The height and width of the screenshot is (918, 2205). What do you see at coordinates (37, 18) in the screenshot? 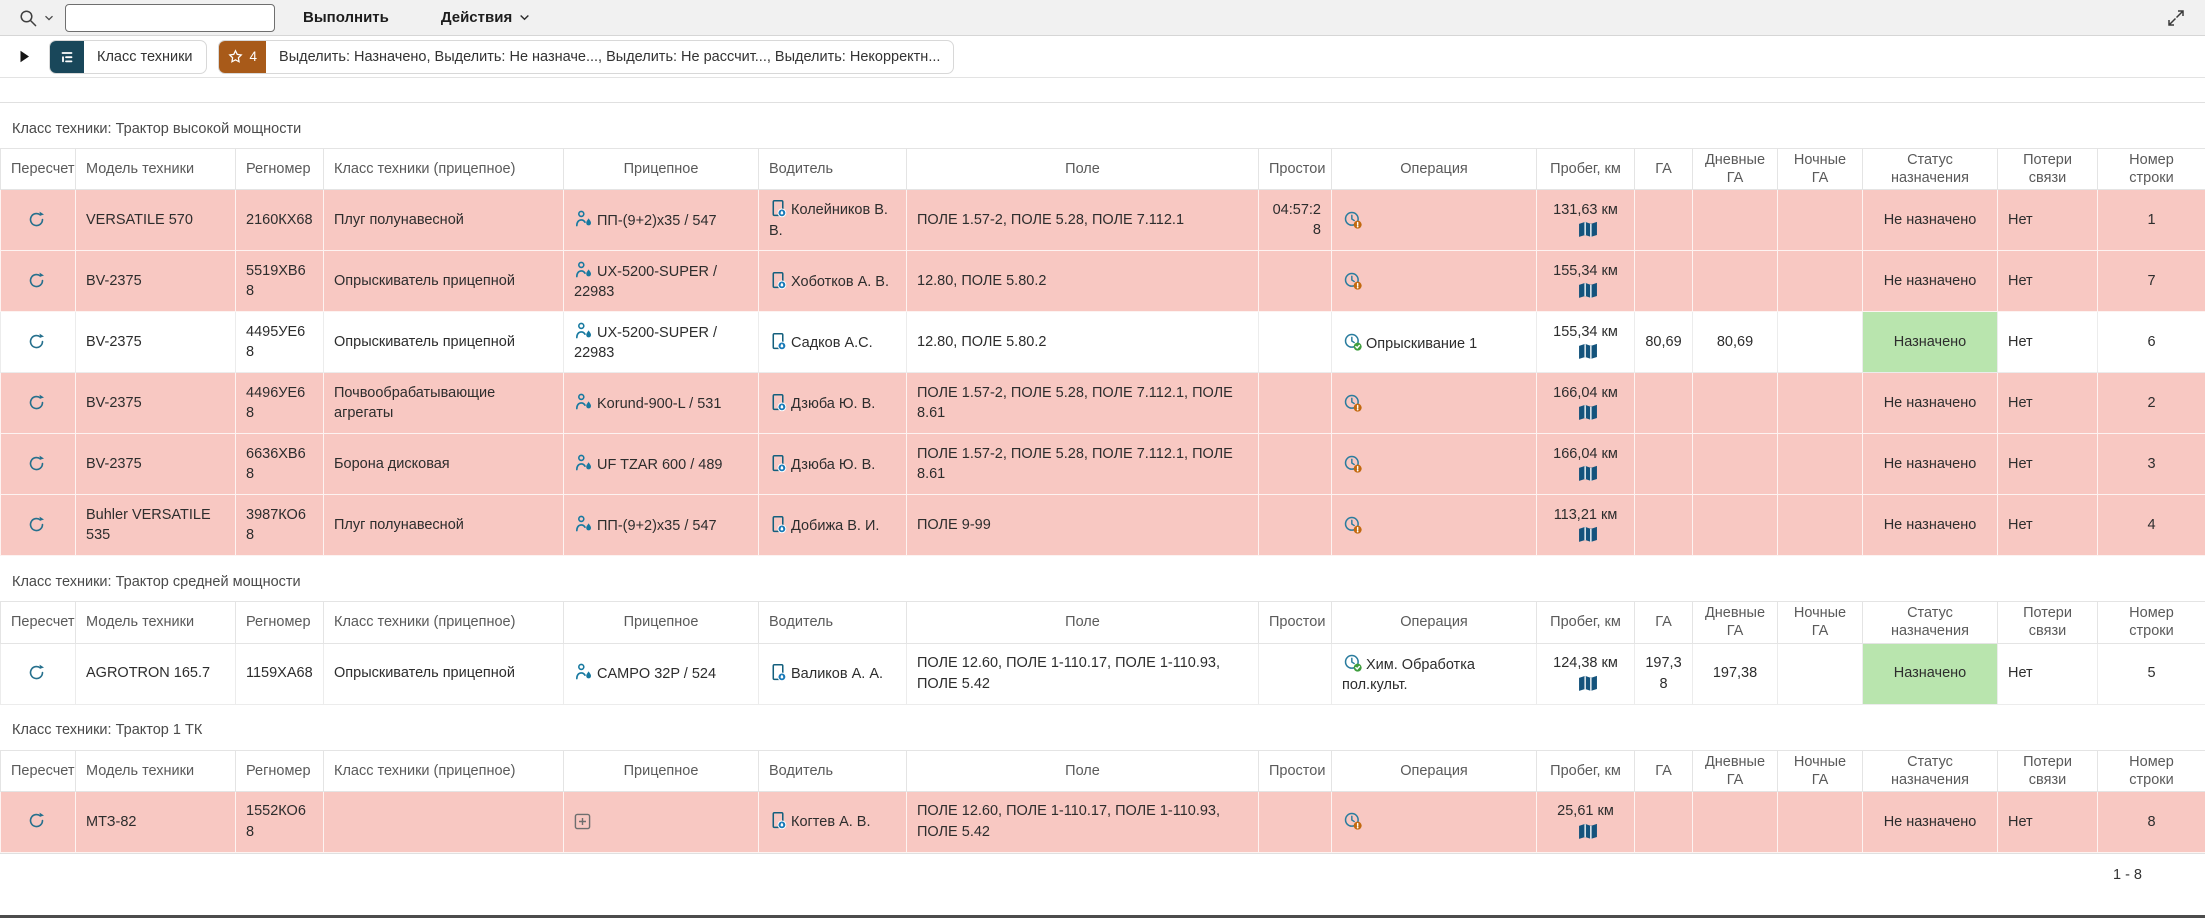
I see `search-options-button` at bounding box center [37, 18].